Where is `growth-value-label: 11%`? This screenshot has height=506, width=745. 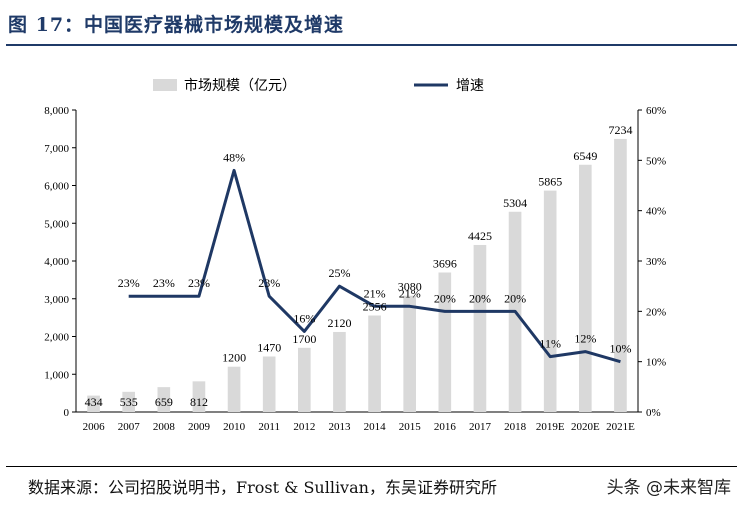
growth-value-label: 11% is located at coordinates (550, 344).